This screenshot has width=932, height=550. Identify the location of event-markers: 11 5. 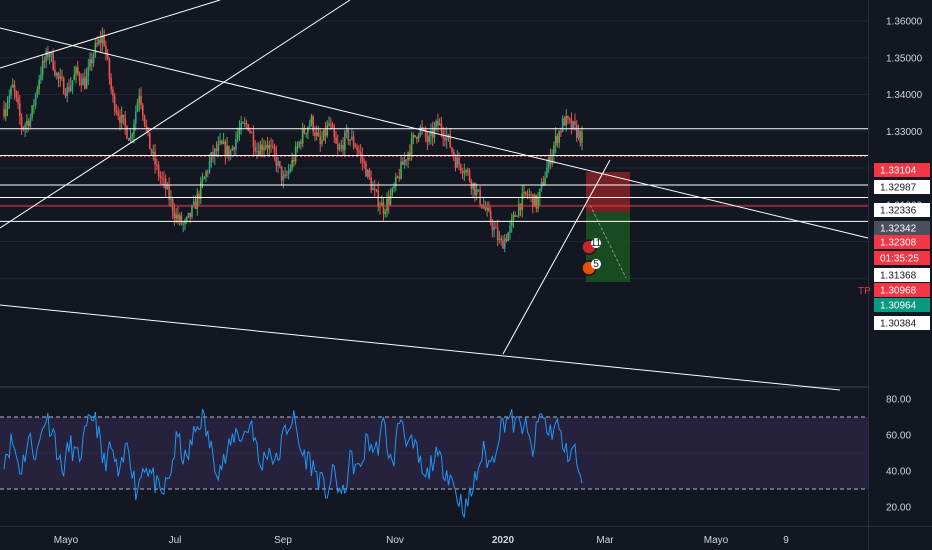
(591, 257).